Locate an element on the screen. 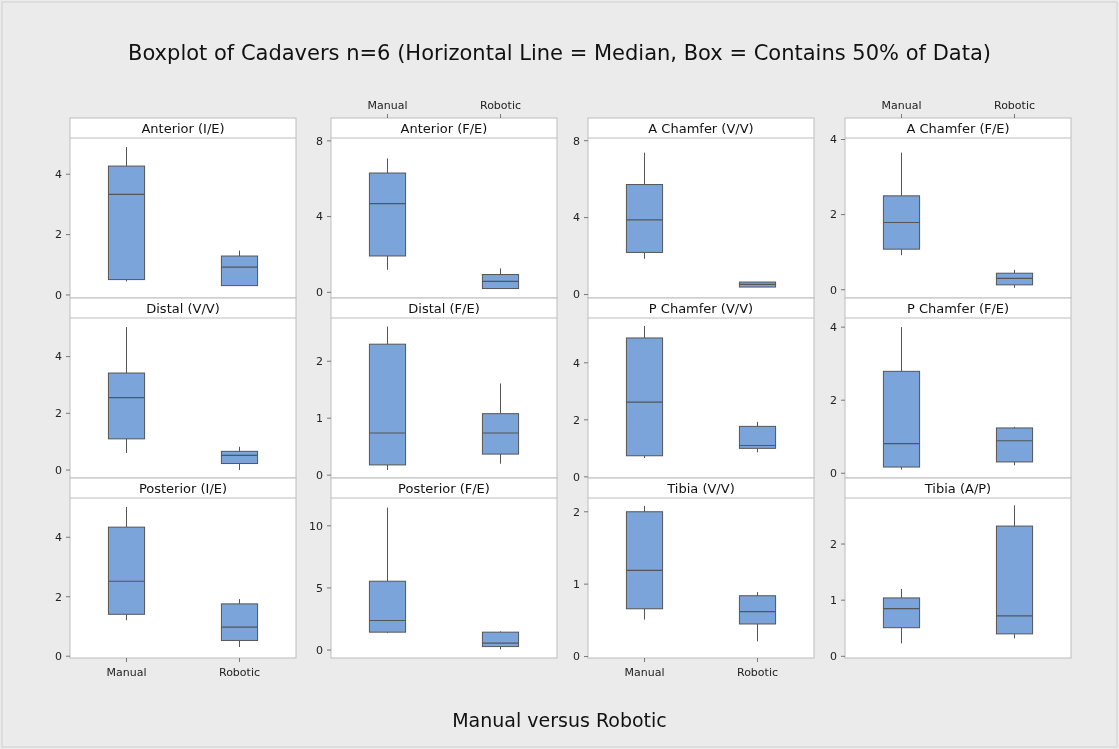 The height and width of the screenshot is (749, 1119). chart-title: Tibia (A/P) is located at coordinates (957, 488).